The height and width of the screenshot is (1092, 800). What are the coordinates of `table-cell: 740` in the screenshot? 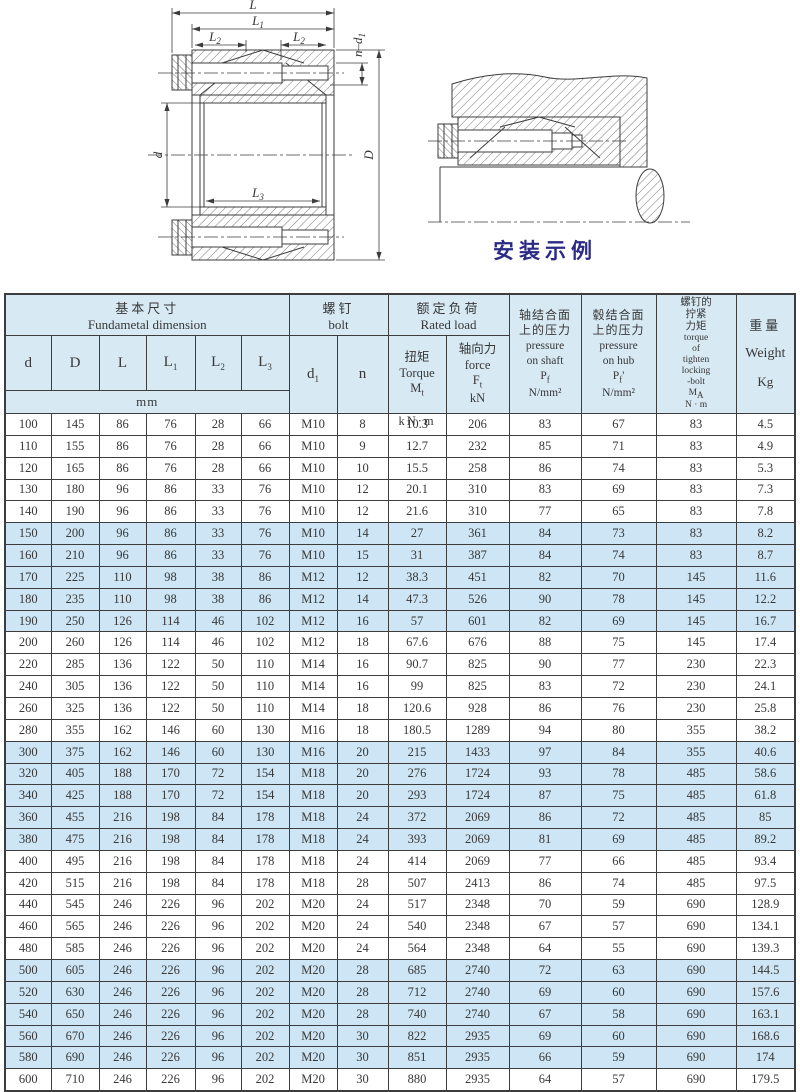 It's located at (417, 1014).